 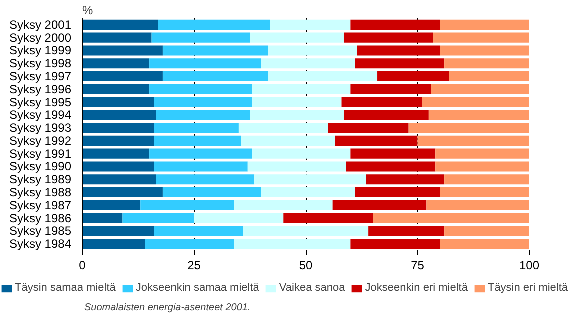 What do you see at coordinates (40, 63) in the screenshot?
I see `y-tick-label: Syksy 1998` at bounding box center [40, 63].